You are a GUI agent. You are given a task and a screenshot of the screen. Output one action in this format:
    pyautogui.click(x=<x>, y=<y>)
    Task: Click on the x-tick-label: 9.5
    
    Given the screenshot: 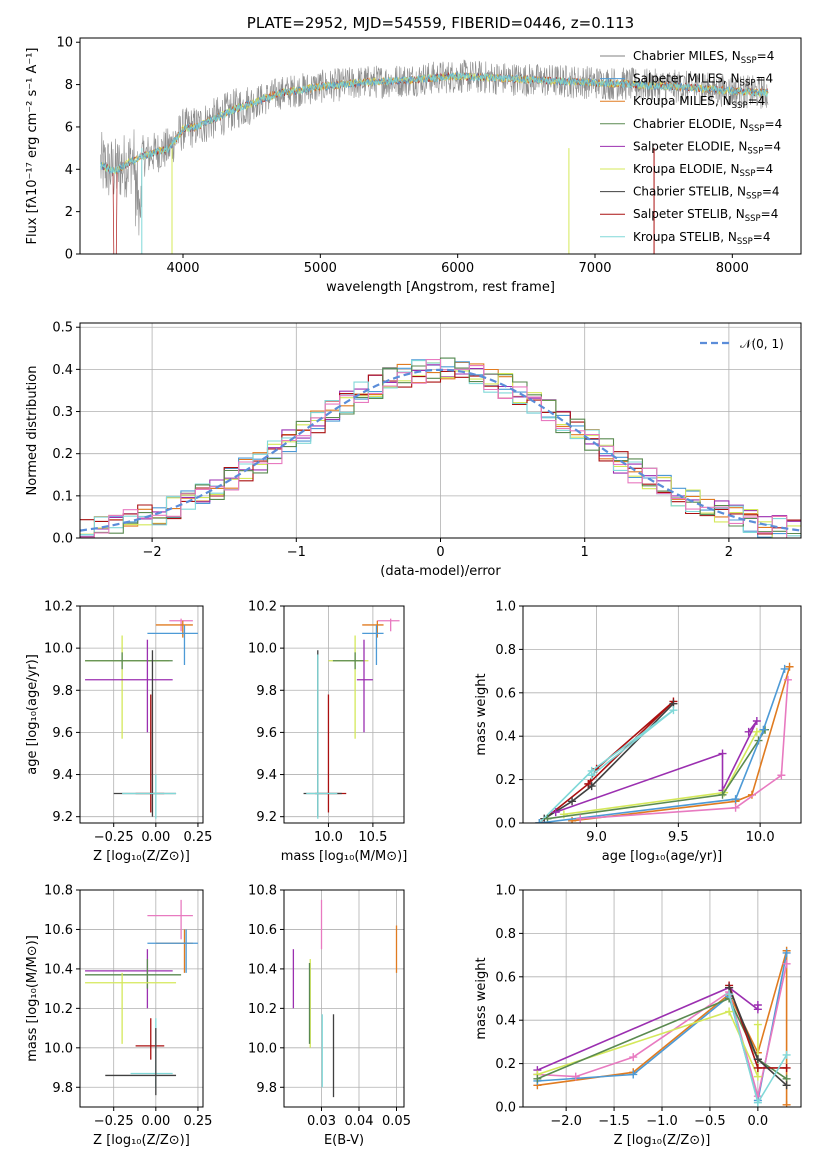 What is the action you would take?
    pyautogui.click(x=678, y=837)
    